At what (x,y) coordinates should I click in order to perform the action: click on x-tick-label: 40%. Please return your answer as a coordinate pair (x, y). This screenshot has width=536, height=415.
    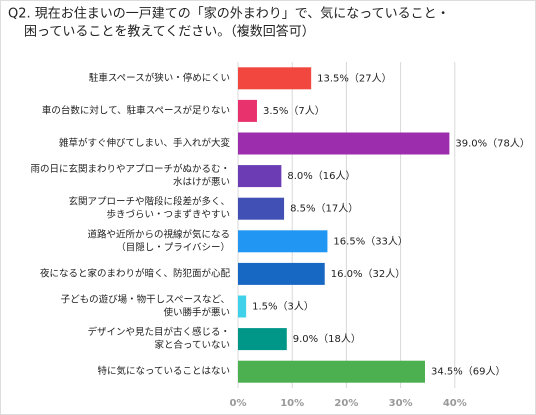
    Looking at the image, I should click on (455, 403).